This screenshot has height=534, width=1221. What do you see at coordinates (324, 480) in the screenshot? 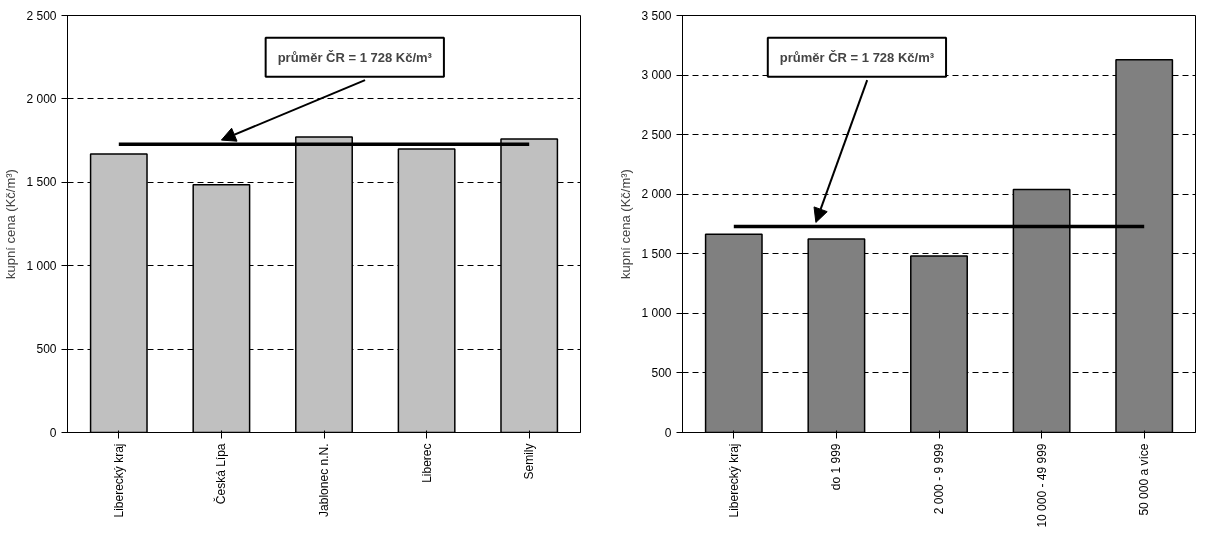
I see `x-tick-label: Jablonec n.N.` at bounding box center [324, 480].